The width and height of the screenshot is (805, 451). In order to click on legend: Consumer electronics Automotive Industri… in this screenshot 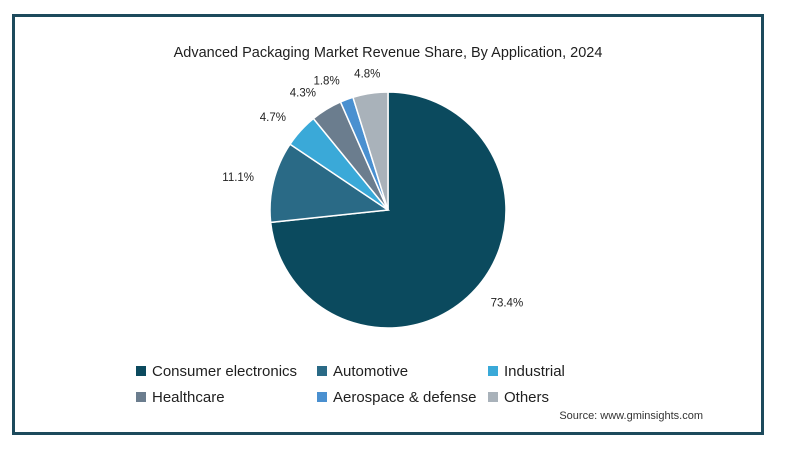, I will do `click(416, 388)`.